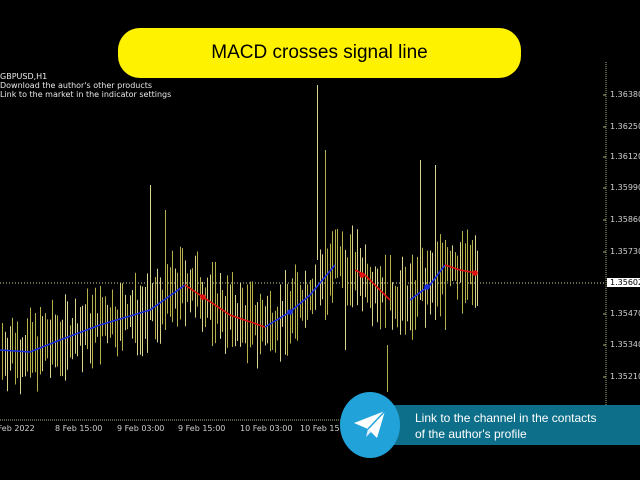 The height and width of the screenshot is (480, 640). What do you see at coordinates (625, 126) in the screenshot?
I see `price-tick: 1.36250` at bounding box center [625, 126].